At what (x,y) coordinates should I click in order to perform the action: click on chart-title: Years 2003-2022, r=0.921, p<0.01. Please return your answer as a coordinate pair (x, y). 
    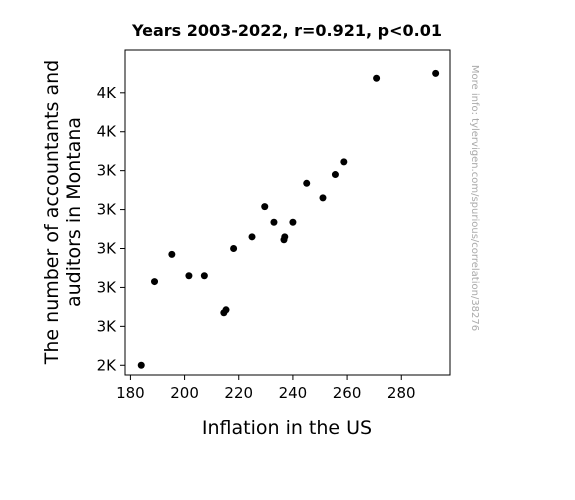
    Looking at the image, I should click on (286, 30).